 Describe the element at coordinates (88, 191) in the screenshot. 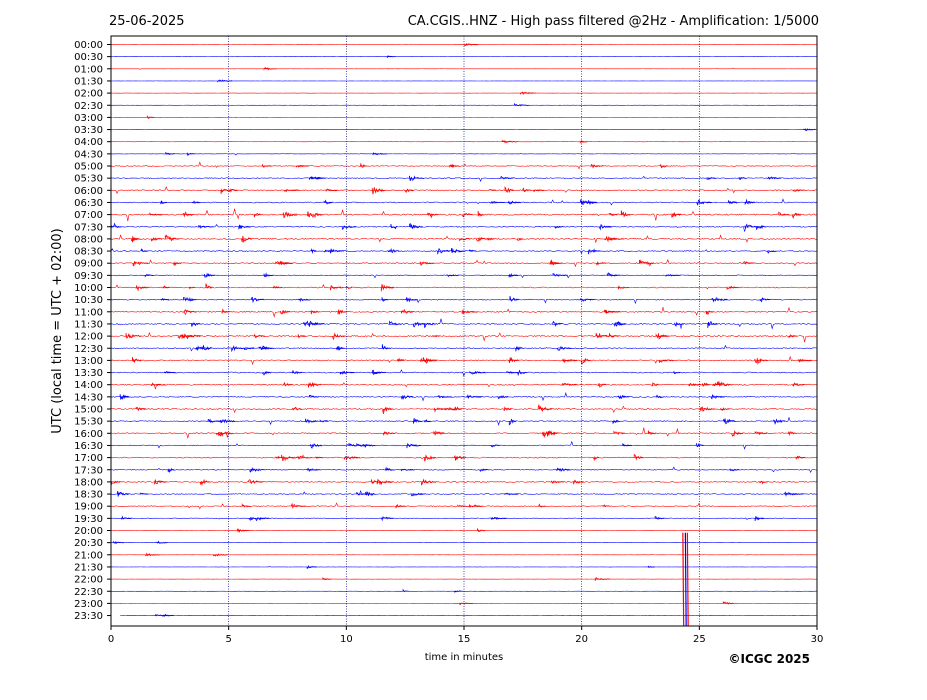

I see `y-tick-label: 06:00` at that location.